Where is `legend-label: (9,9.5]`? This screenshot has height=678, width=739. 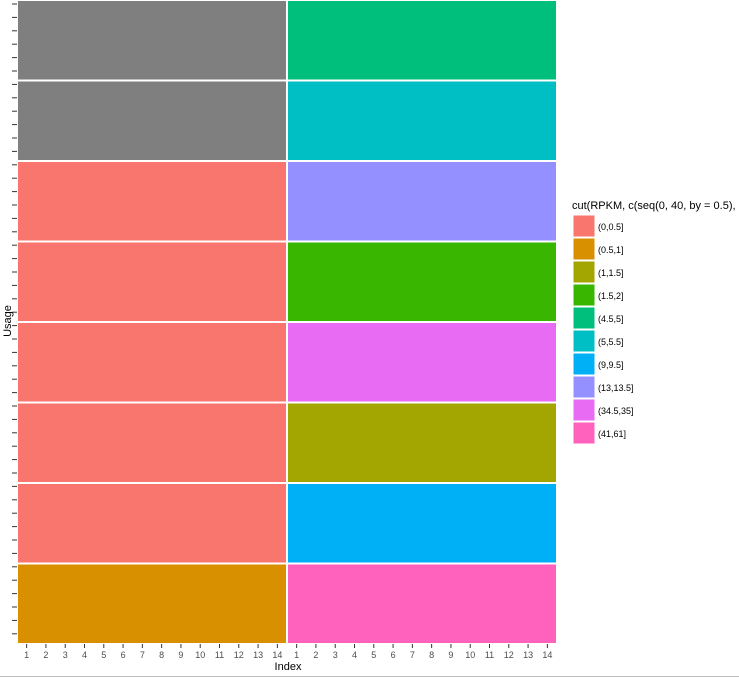
legend-label: (9,9.5] is located at coordinates (611, 365).